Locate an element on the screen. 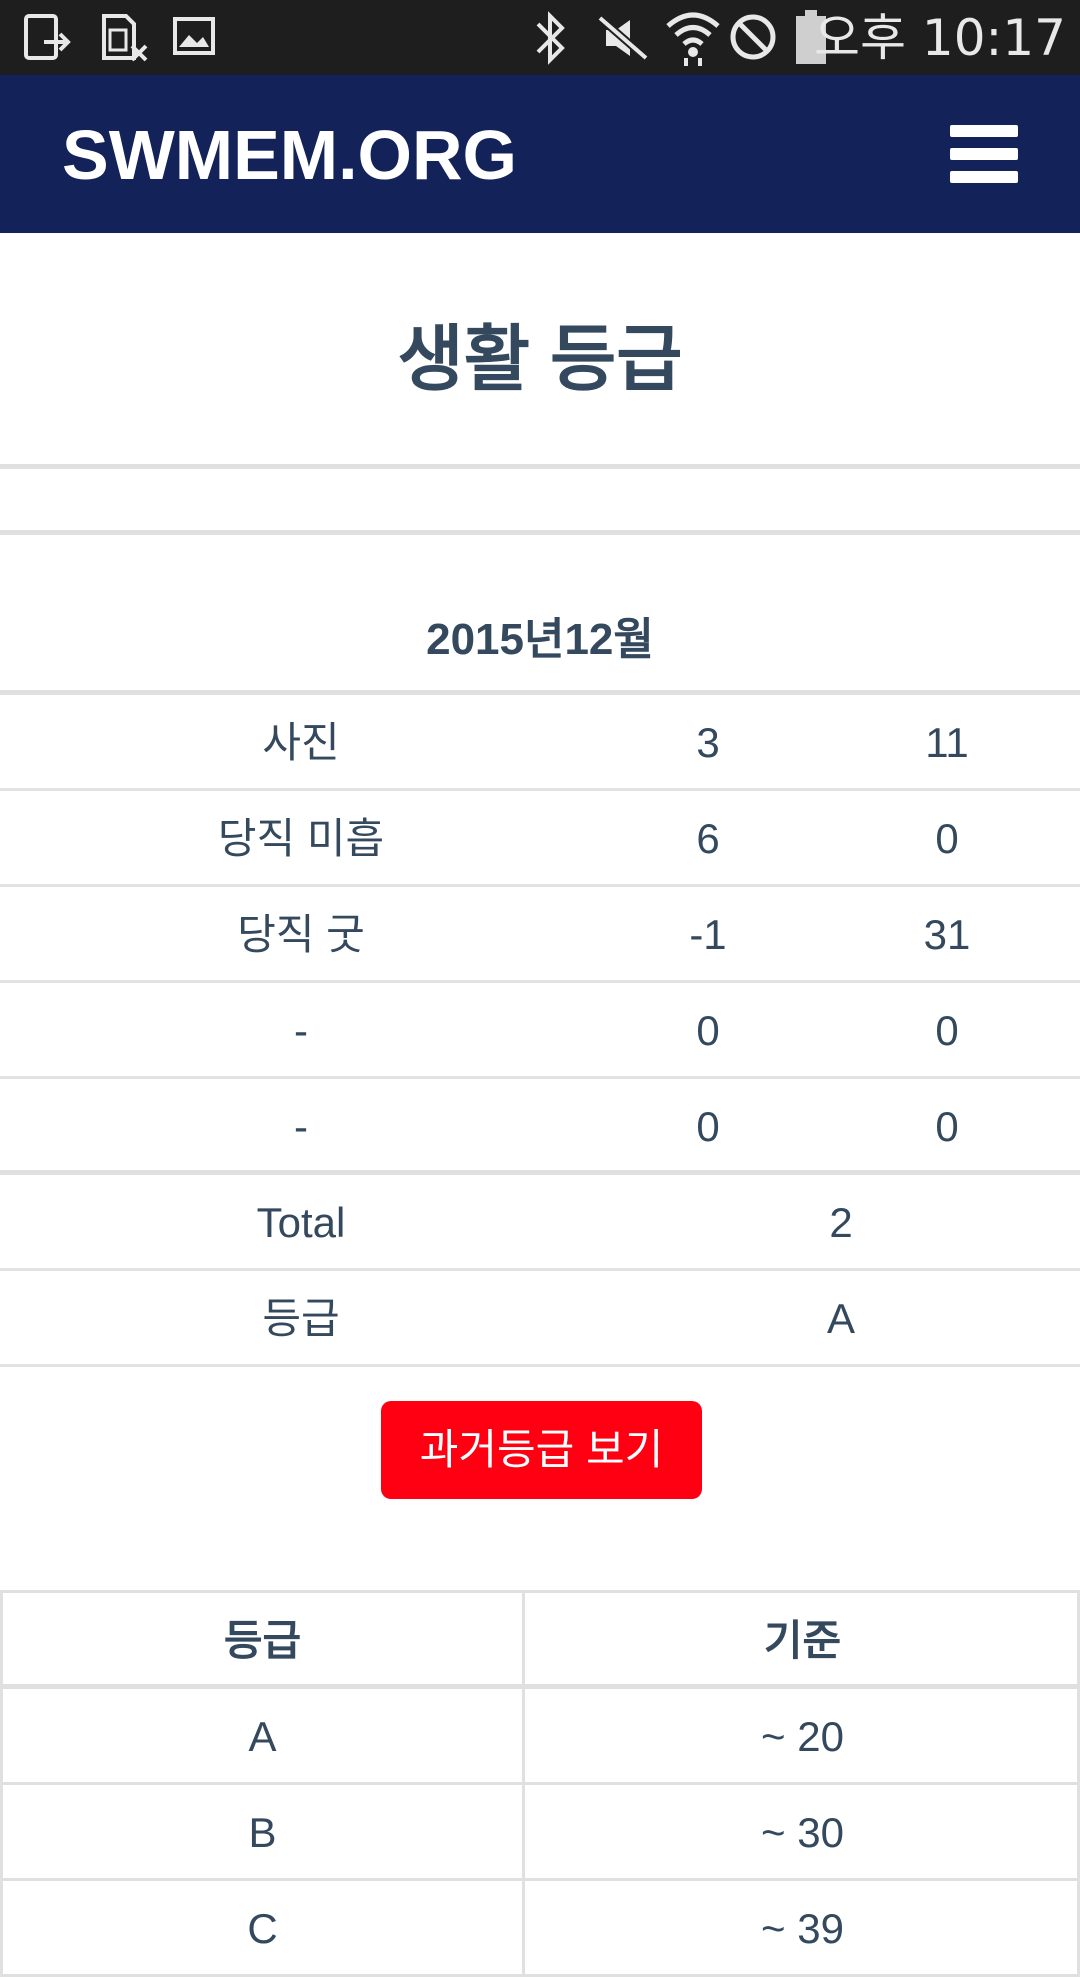 The height and width of the screenshot is (1977, 1080). page-title: 생활 등급 is located at coordinates (540, 360).